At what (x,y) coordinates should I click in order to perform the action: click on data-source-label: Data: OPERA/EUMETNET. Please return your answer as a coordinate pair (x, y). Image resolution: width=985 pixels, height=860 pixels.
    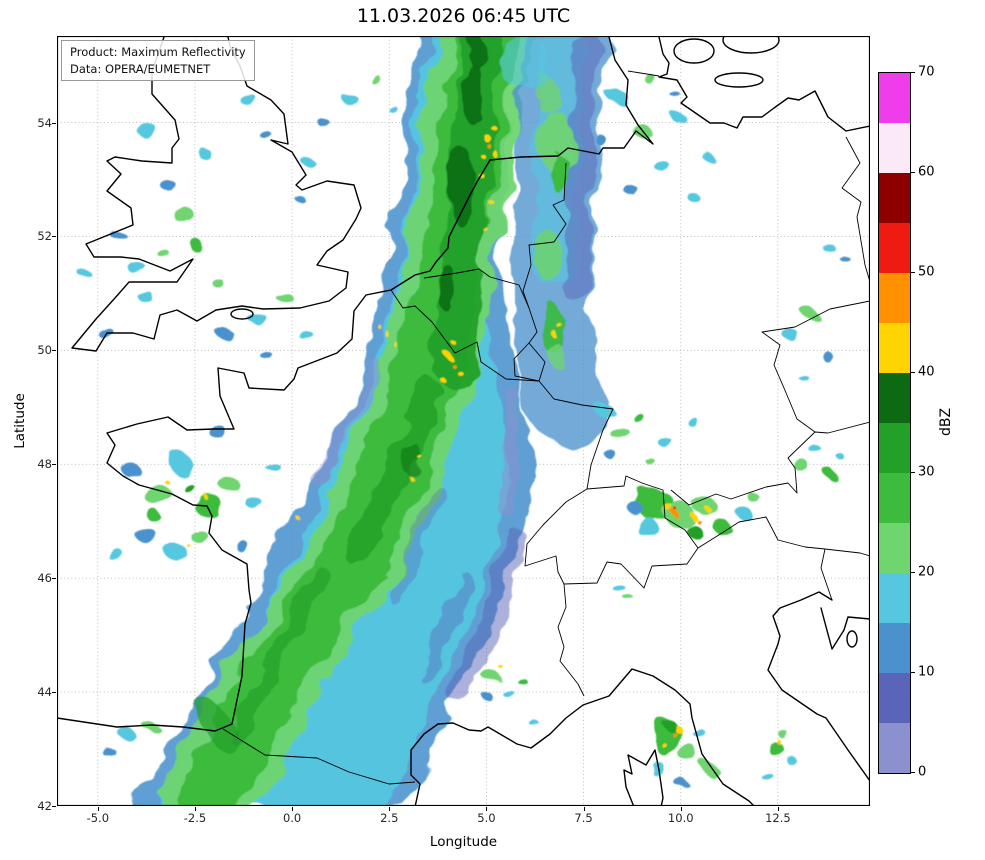
    Looking at the image, I should click on (140, 68).